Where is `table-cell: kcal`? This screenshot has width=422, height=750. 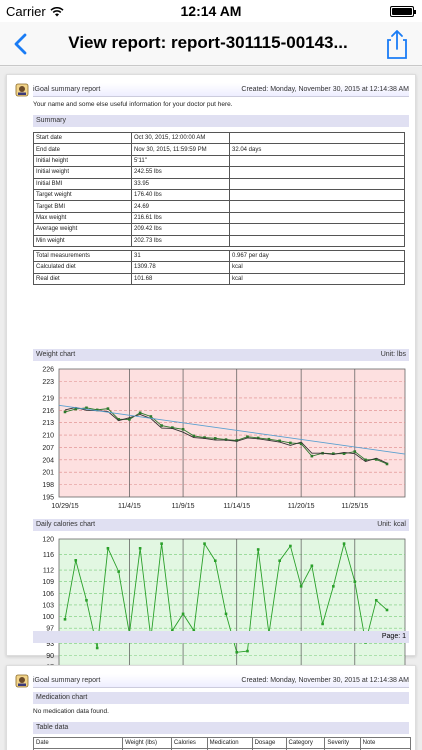 table-cell: kcal is located at coordinates (317, 279).